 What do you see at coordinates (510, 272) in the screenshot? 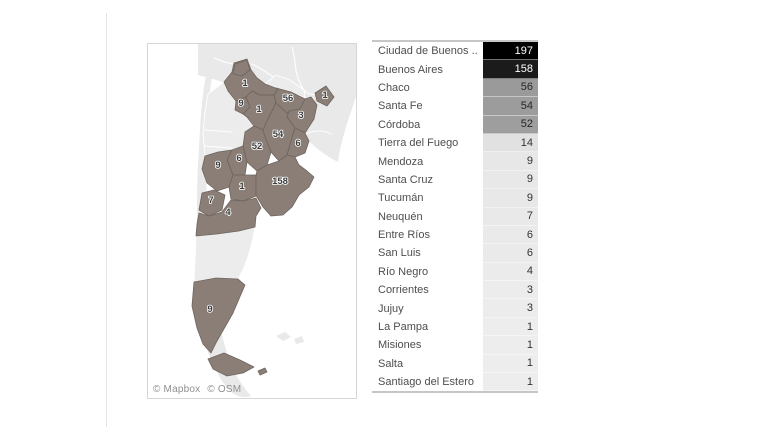
I see `province-value-cell: 4` at bounding box center [510, 272].